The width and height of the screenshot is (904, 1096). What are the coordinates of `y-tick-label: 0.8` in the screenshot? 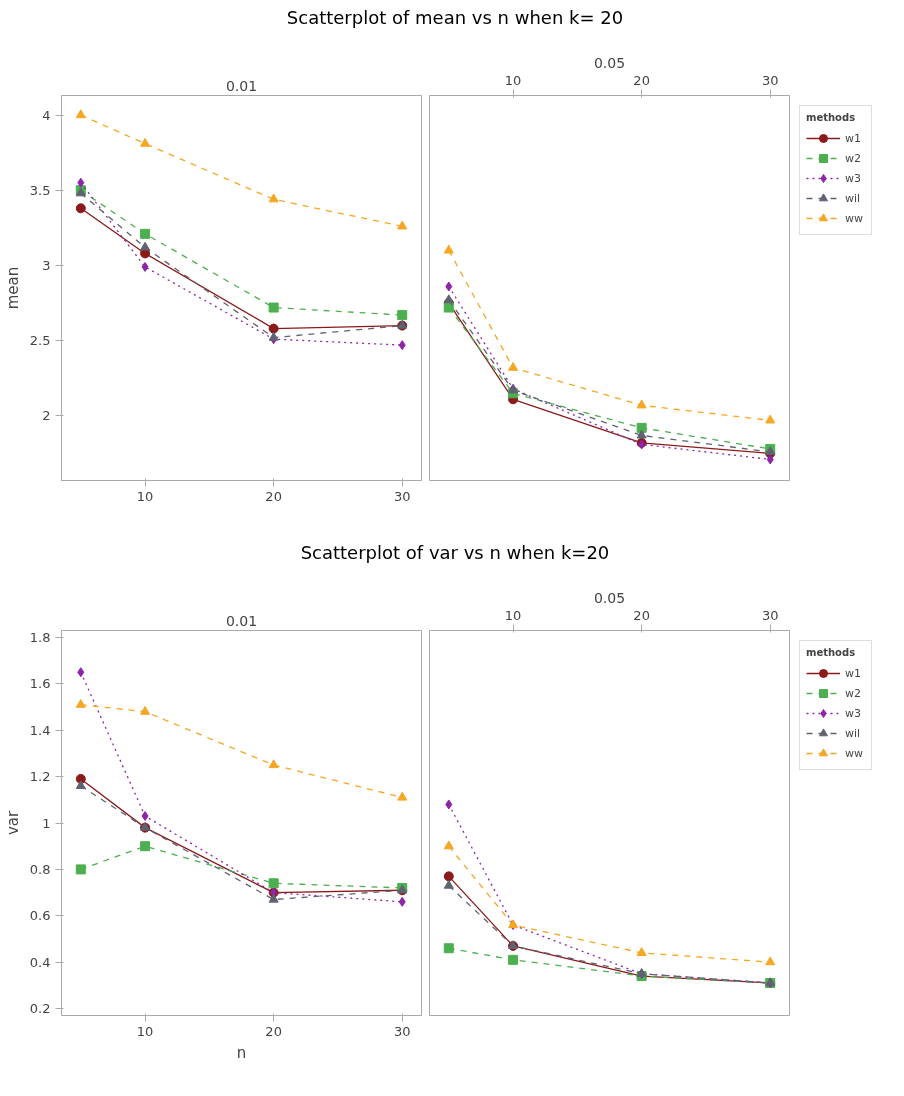 It's located at (40, 869).